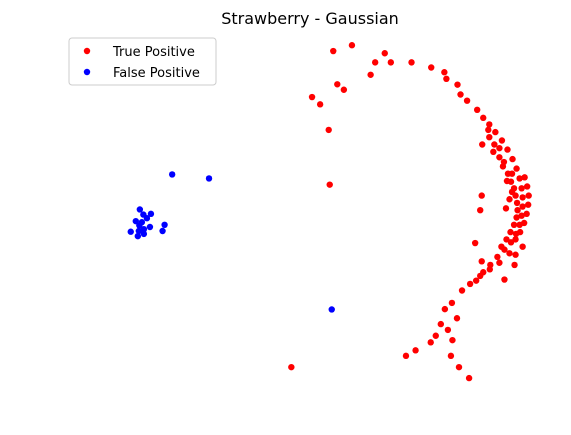 This screenshot has width=571, height=435. I want to click on legend-label-false-positive: False Positive, so click(156, 73).